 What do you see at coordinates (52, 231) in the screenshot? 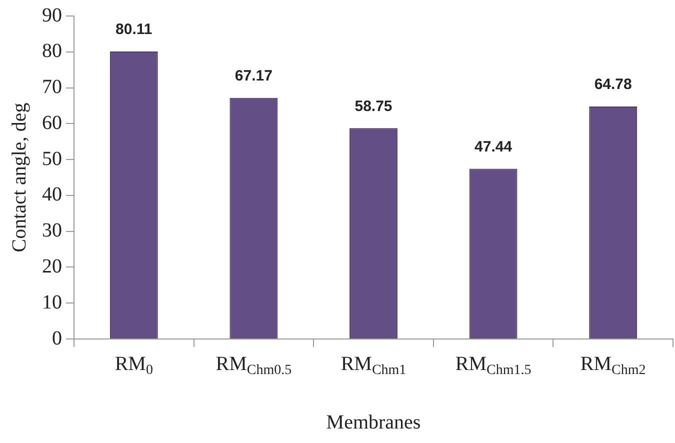
I see `y-tick-label: 30` at bounding box center [52, 231].